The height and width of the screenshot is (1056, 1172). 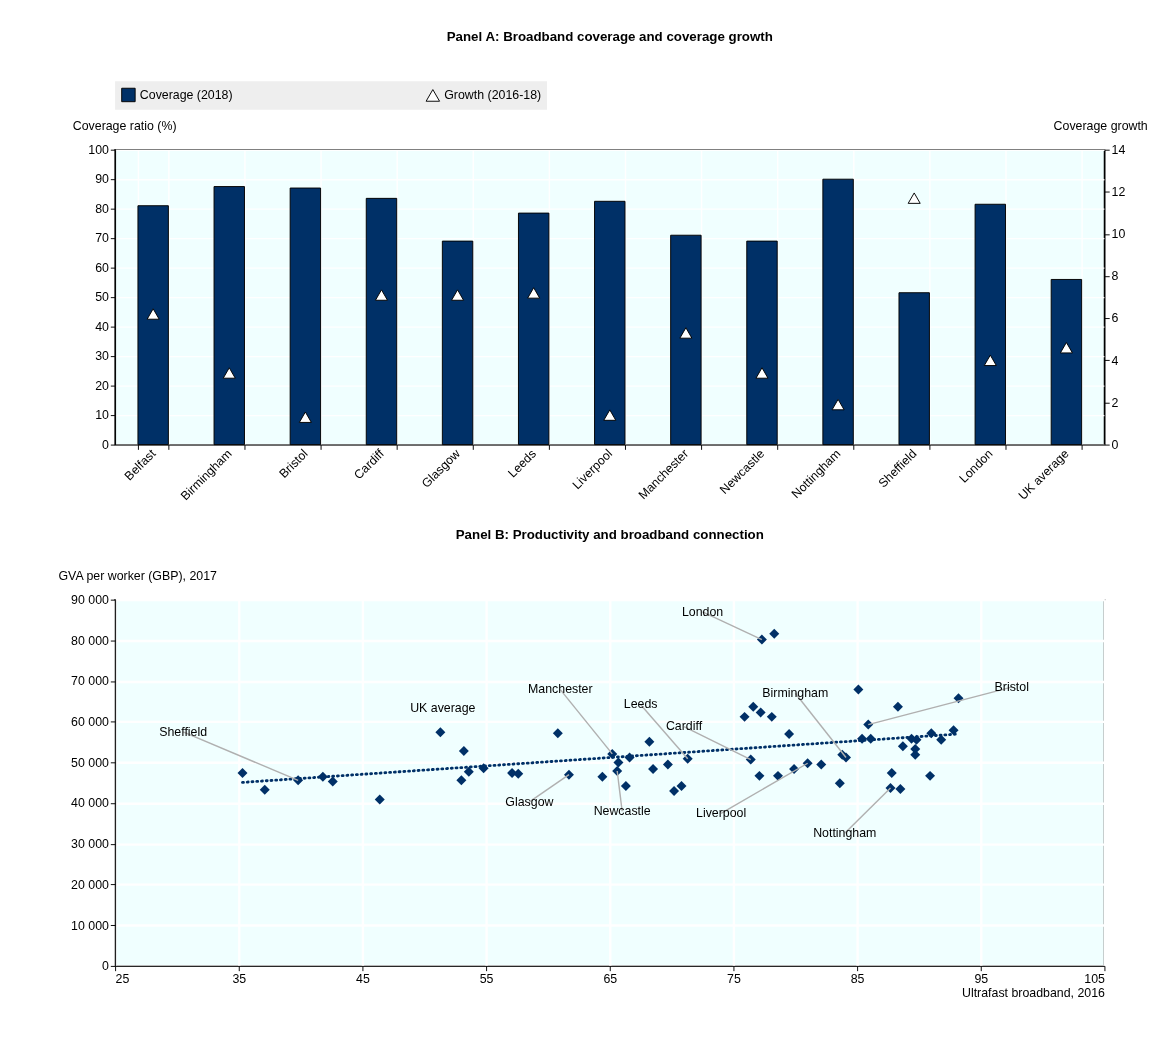 What do you see at coordinates (90, 640) in the screenshot?
I see `y-tick-label: 80 000` at bounding box center [90, 640].